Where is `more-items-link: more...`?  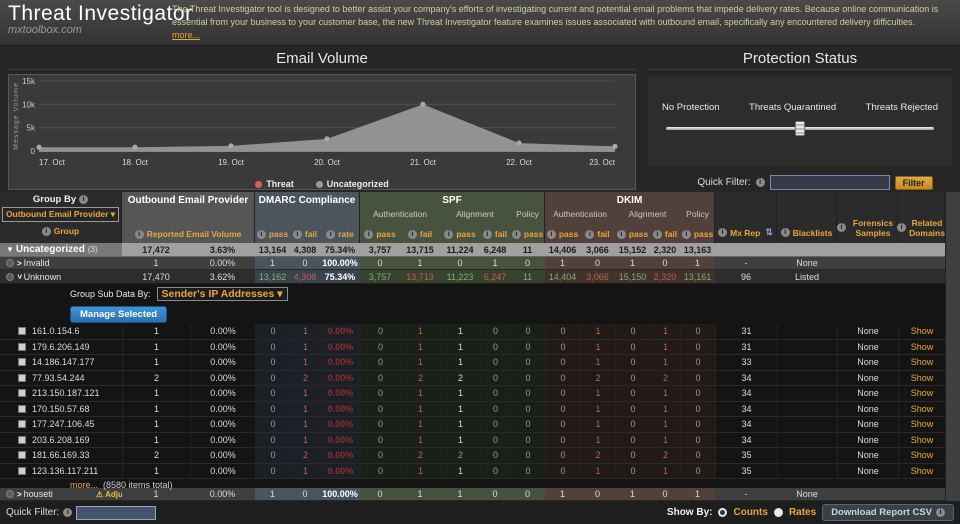
more-items-link: more... is located at coordinates (84, 485).